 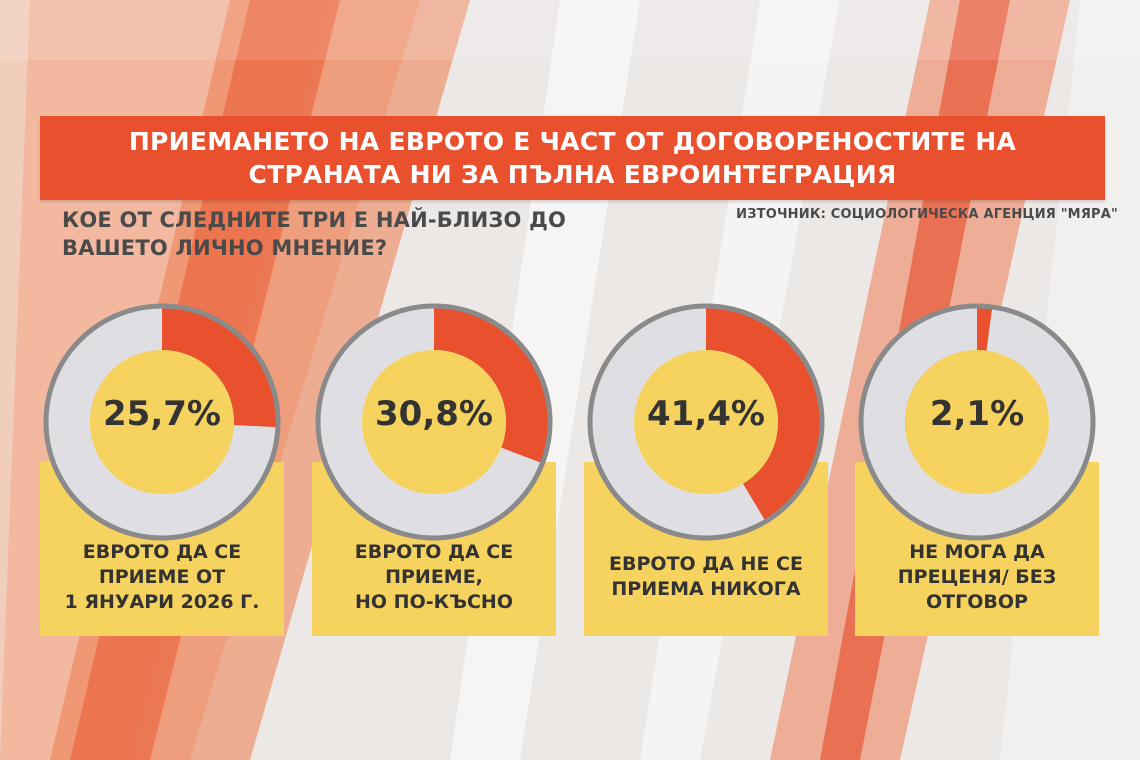 I want to click on category-label: ЕВРОТО ДА СЕ ПРИЕМЕ, НО ПО-КЪСНО, so click(x=434, y=577).